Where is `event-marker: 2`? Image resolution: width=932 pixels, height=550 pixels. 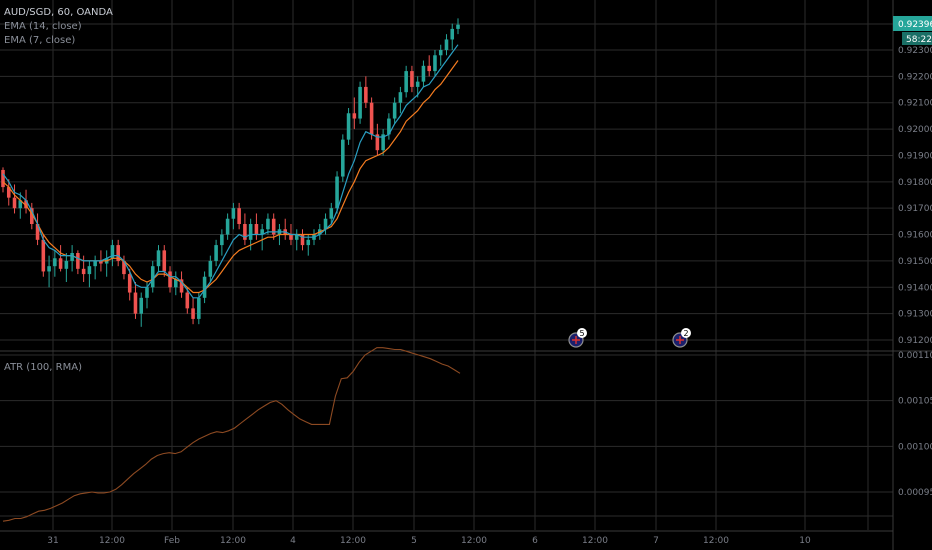
event-marker: 2 is located at coordinates (681, 338).